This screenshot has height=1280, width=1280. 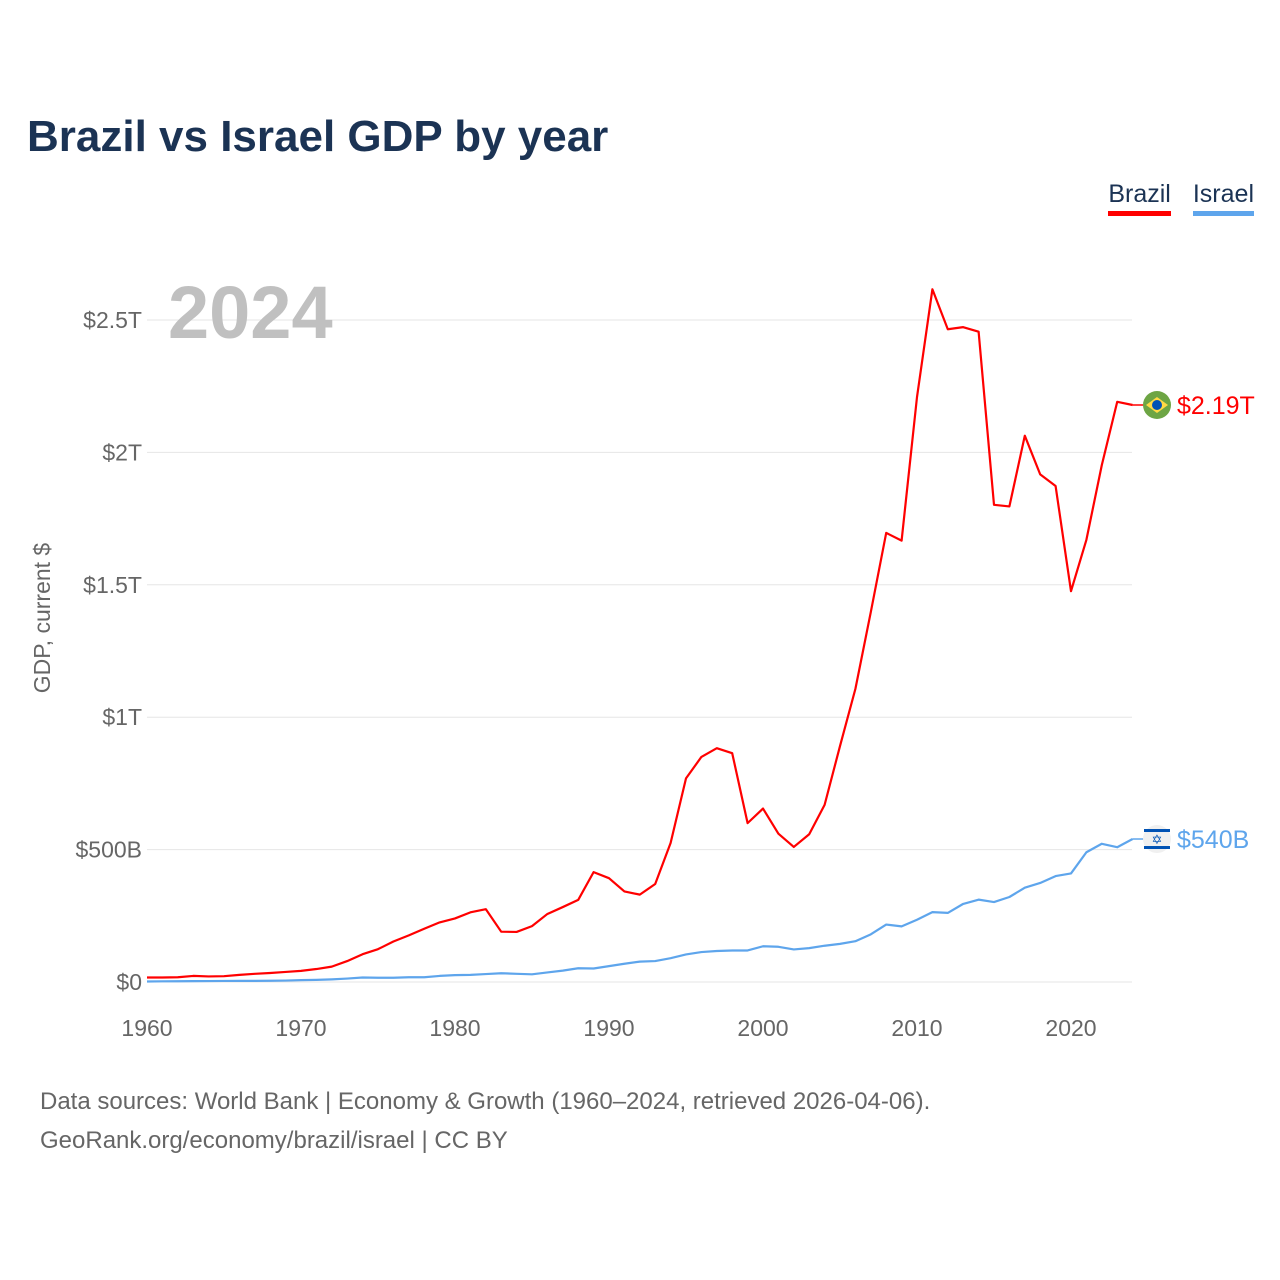 What do you see at coordinates (318, 136) in the screenshot?
I see `chart-title: Brazil vs Israel GDP by year` at bounding box center [318, 136].